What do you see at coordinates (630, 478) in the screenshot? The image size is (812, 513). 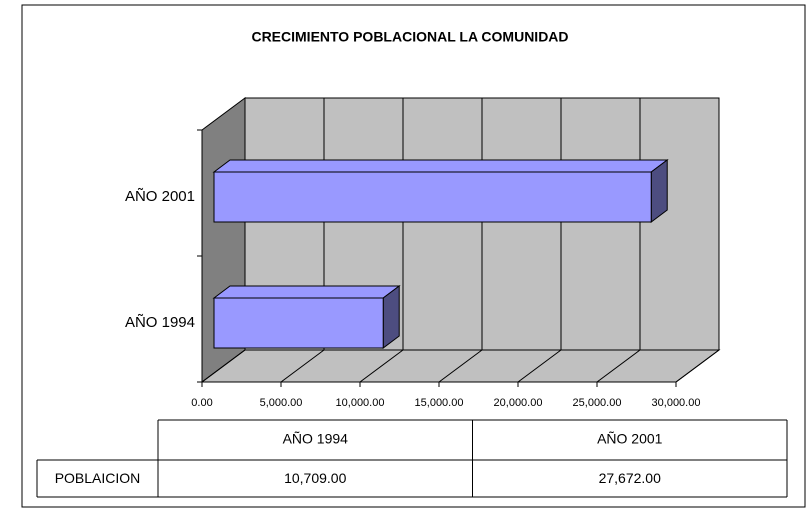 I see `table-value: 27,672.00` at bounding box center [630, 478].